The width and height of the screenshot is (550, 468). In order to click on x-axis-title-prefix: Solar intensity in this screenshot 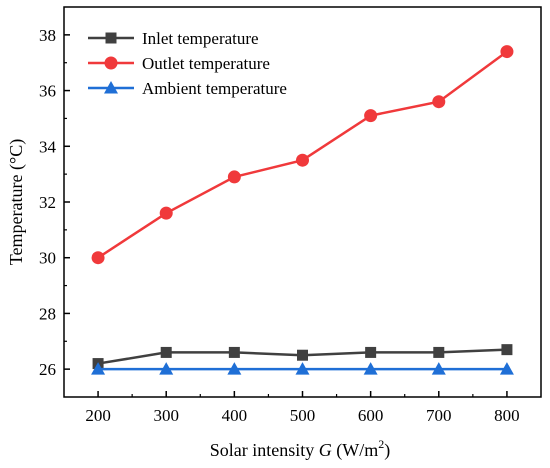, I will do `click(264, 450)`.